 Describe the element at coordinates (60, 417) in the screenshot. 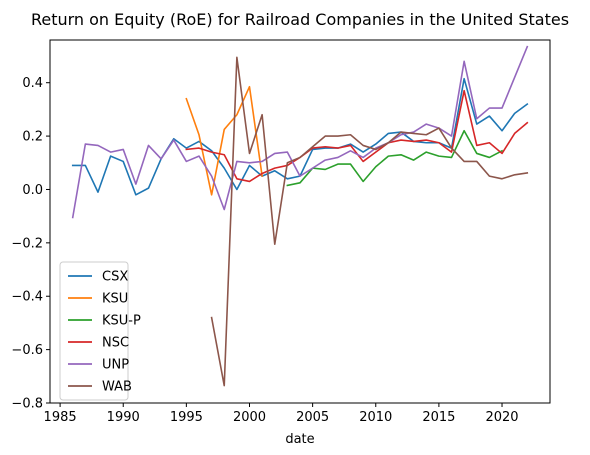

I see `x-tick-label: 1985` at that location.